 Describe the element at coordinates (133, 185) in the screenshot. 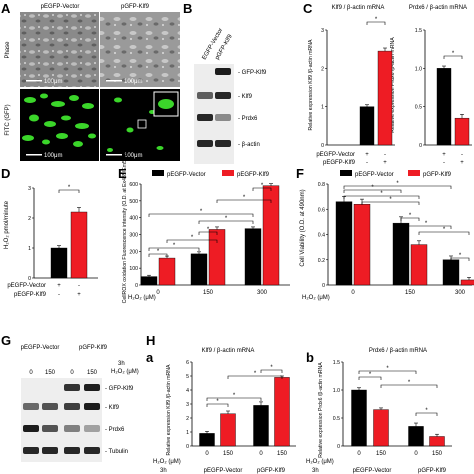

I see `panel-e-chart-y-tick-label: 600` at that location.